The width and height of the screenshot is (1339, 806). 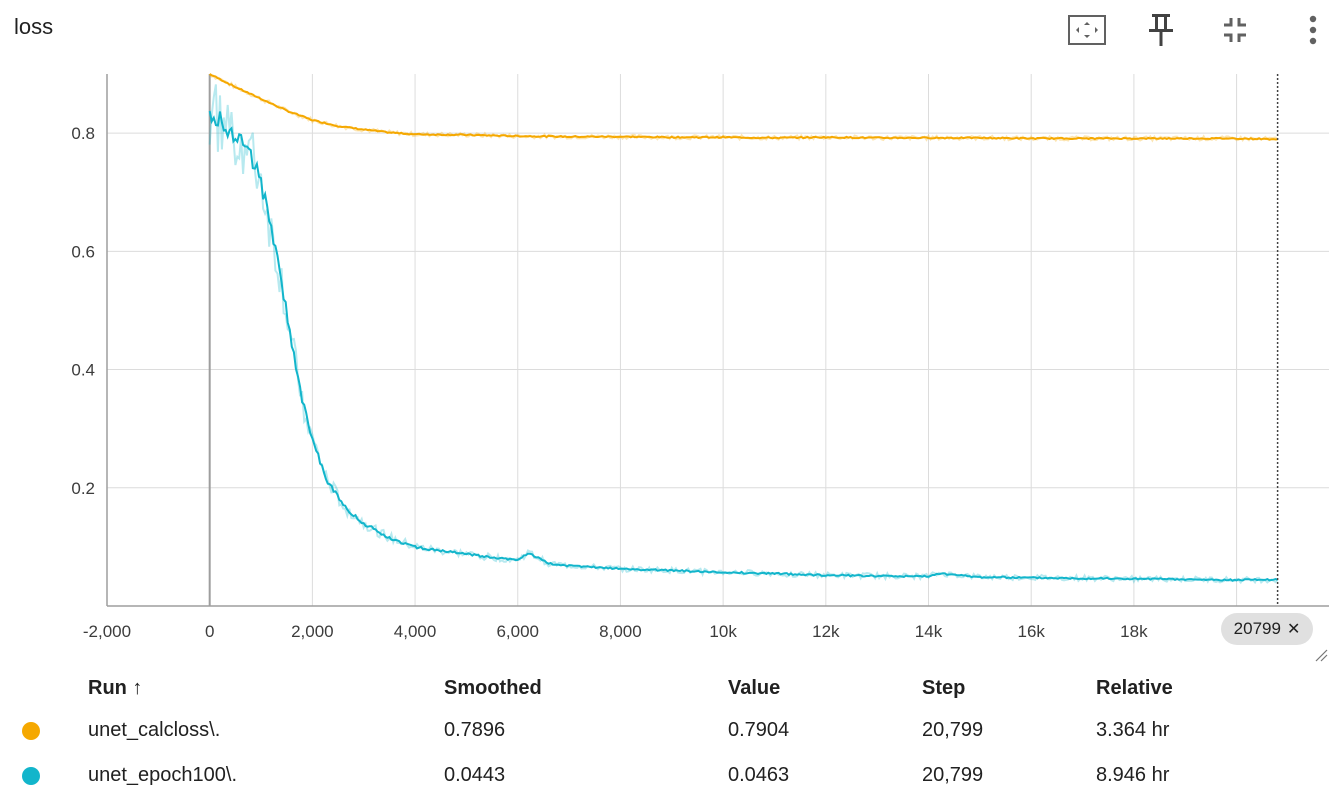 I want to click on fit-domain-icon, so click(x=1087, y=30).